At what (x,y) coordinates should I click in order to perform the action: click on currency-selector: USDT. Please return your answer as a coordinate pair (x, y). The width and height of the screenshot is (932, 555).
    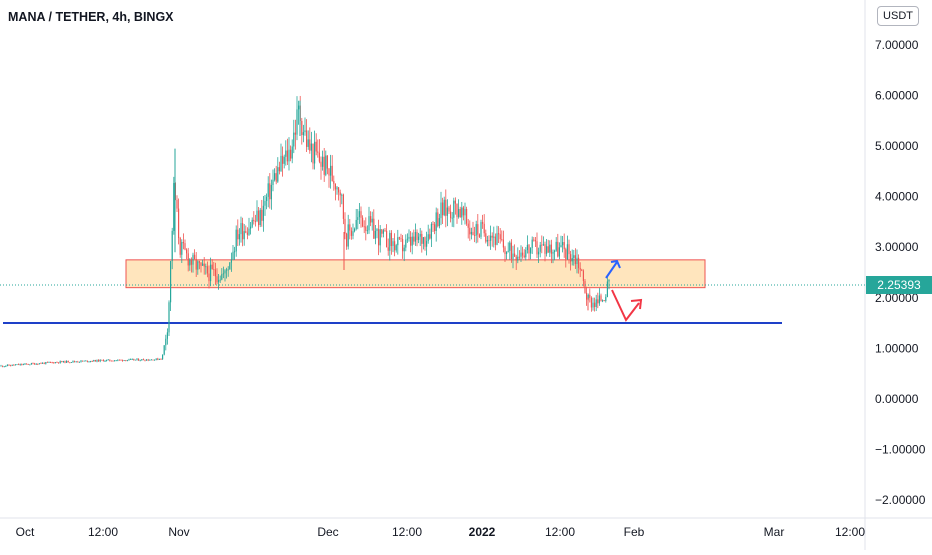
    Looking at the image, I should click on (898, 16).